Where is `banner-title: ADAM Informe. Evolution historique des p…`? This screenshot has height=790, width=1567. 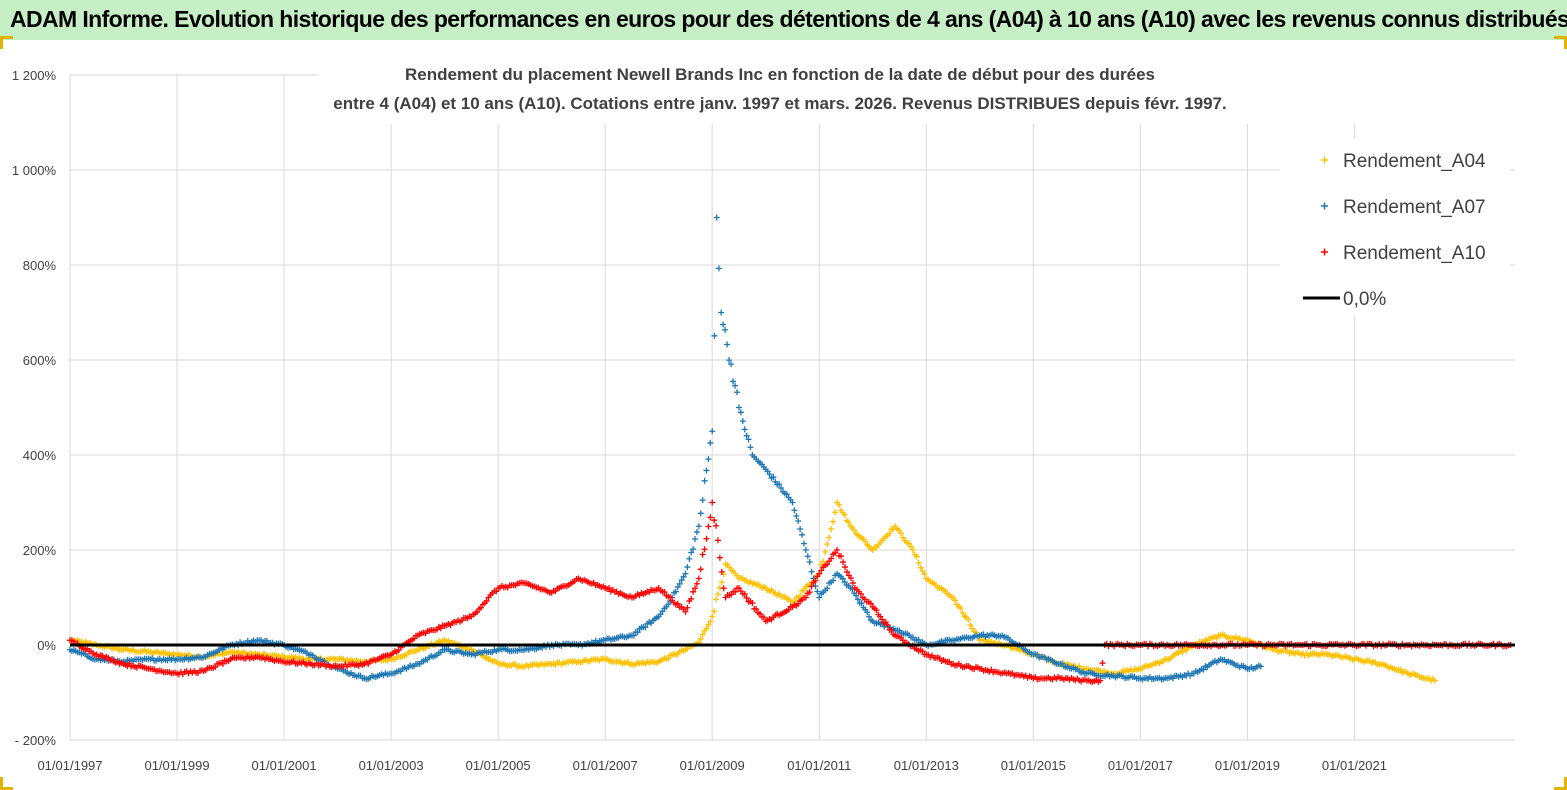
banner-title: ADAM Informe. Evolution historique des p… is located at coordinates (788, 19).